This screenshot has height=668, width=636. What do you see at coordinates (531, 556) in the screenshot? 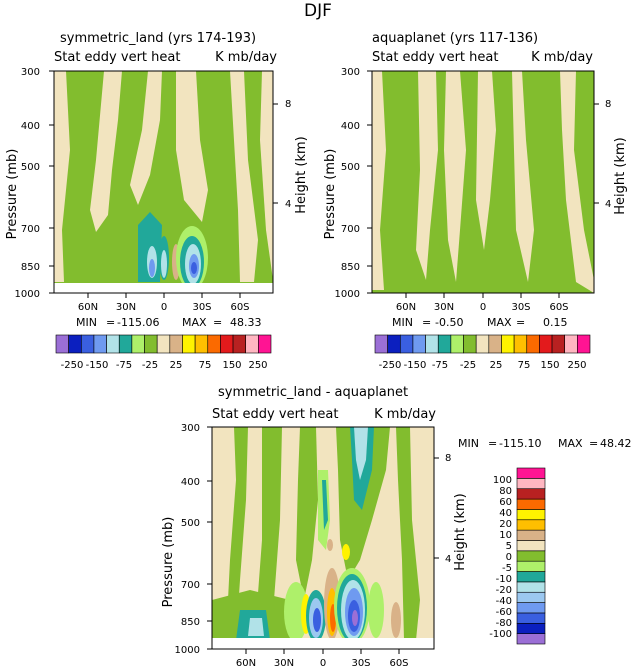
I see `panel3-colorbar` at bounding box center [531, 556].